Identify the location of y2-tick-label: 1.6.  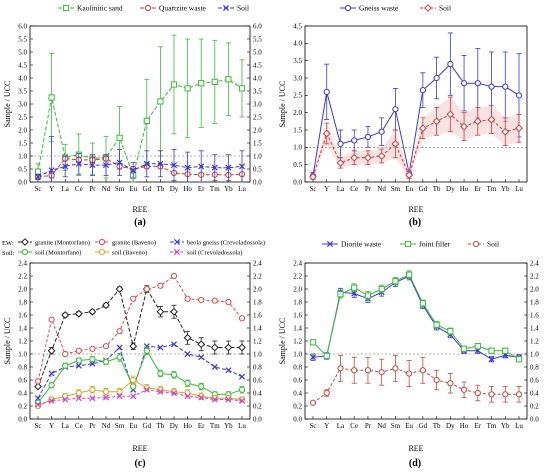
(534, 315).